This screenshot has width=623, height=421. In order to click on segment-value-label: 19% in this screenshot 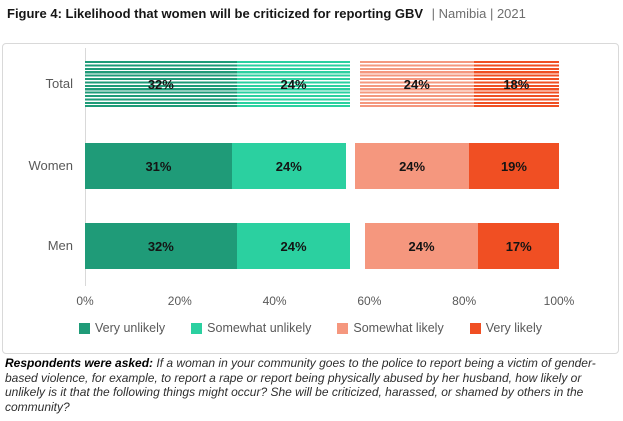, I will do `click(513, 166)`.